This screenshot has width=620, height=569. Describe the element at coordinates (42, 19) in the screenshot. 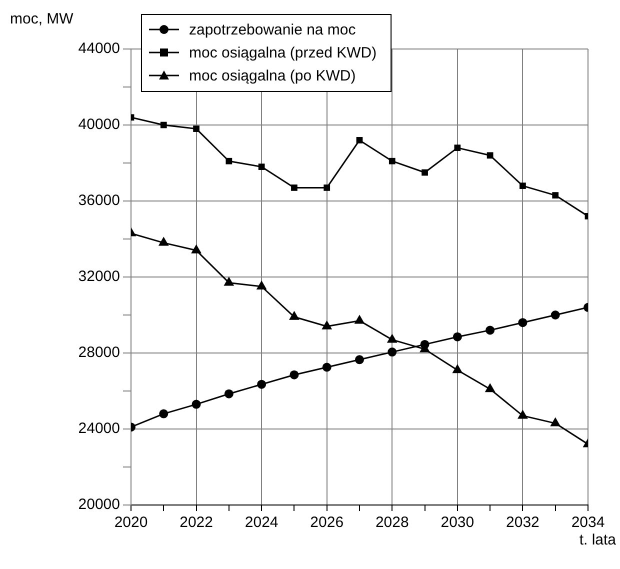

I see `y-axis-title: moc, MW` at that location.